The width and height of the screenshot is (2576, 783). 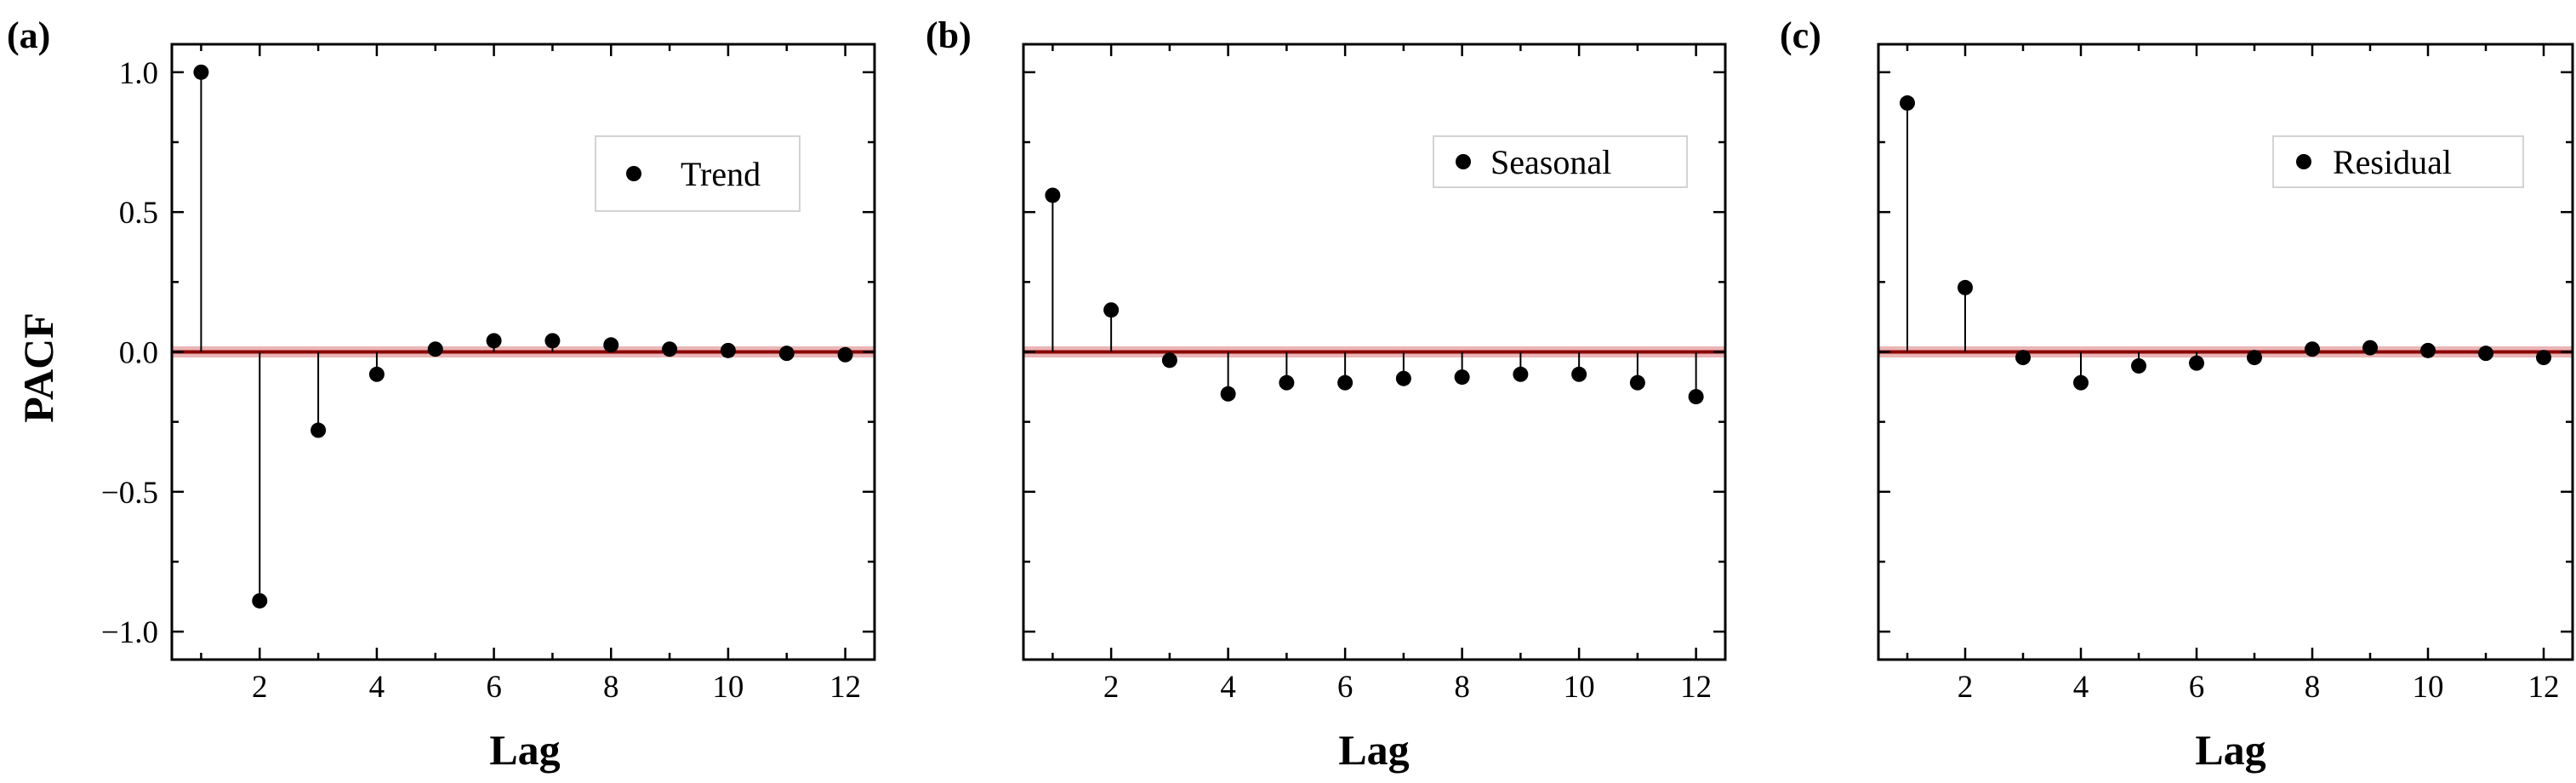 I want to click on legend-marker-a, so click(x=634, y=174).